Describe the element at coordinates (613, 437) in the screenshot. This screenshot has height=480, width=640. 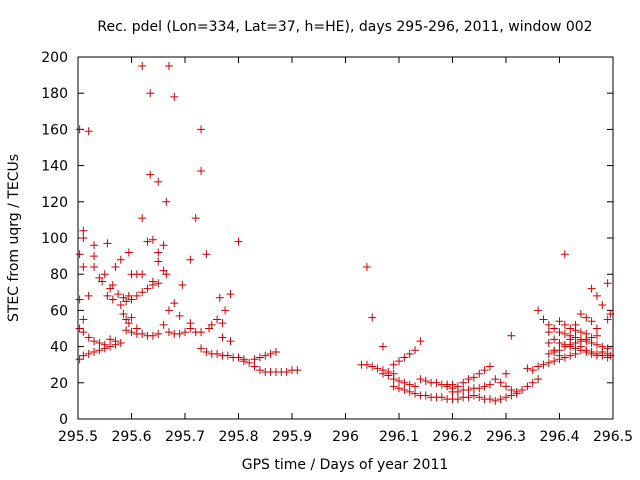
I see `x-tick-label: 296.5` at that location.